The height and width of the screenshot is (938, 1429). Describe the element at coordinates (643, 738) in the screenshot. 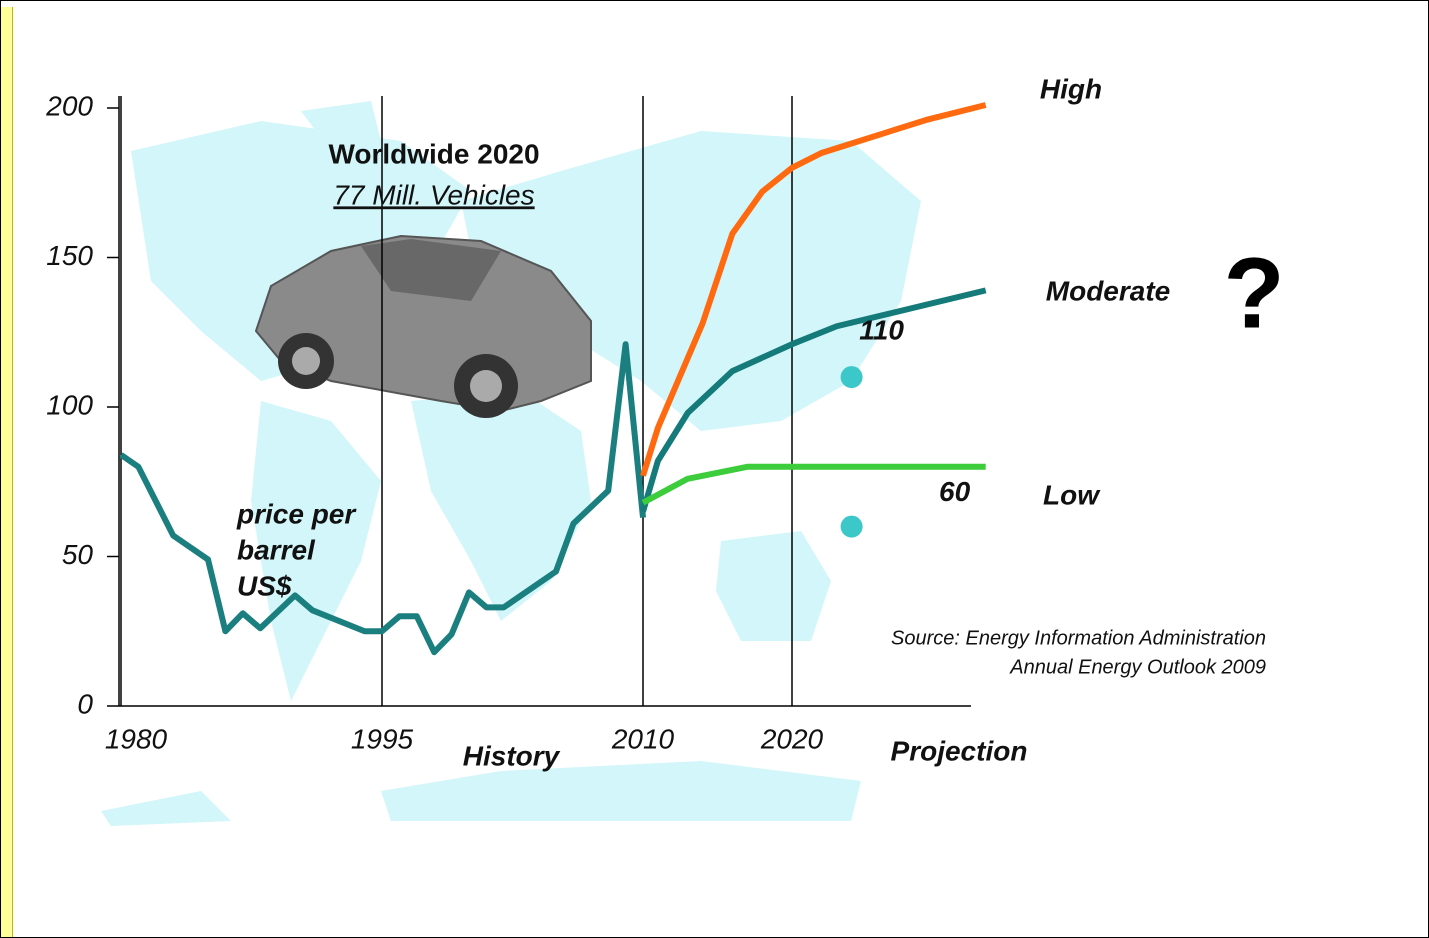

I see `x-tick-label: 2010` at that location.